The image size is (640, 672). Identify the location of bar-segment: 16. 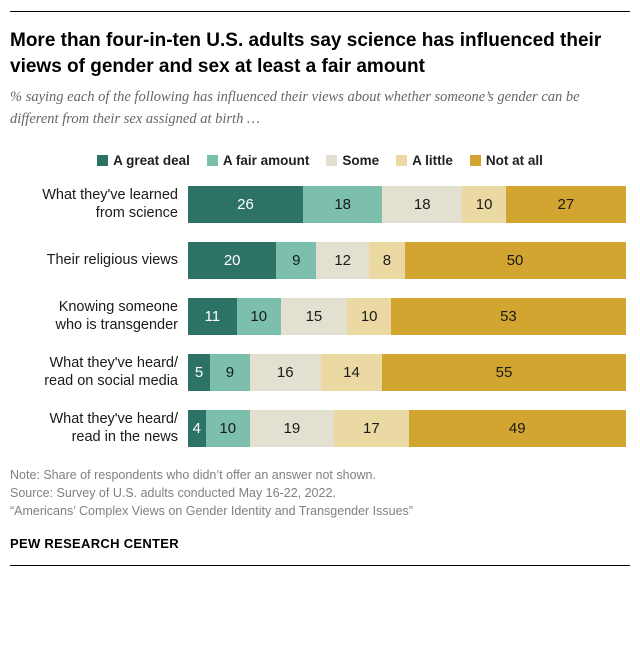
(285, 372).